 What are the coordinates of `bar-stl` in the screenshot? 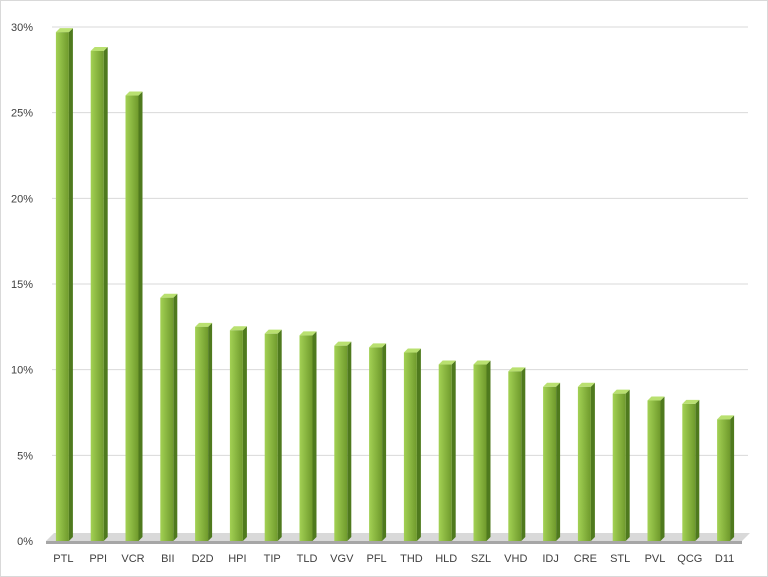 It's located at (621, 465).